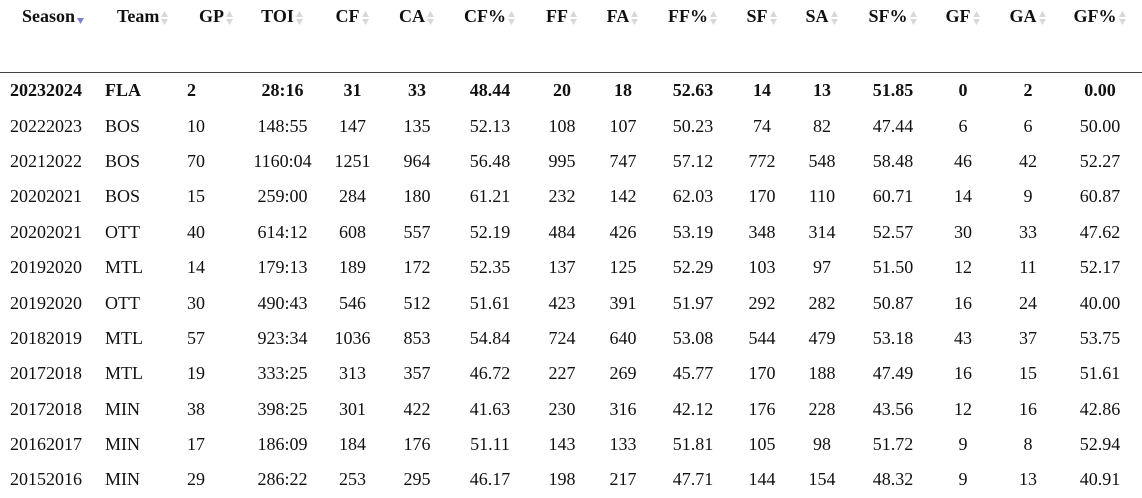  Describe the element at coordinates (623, 36) in the screenshot. I see `column-header: FA` at that location.